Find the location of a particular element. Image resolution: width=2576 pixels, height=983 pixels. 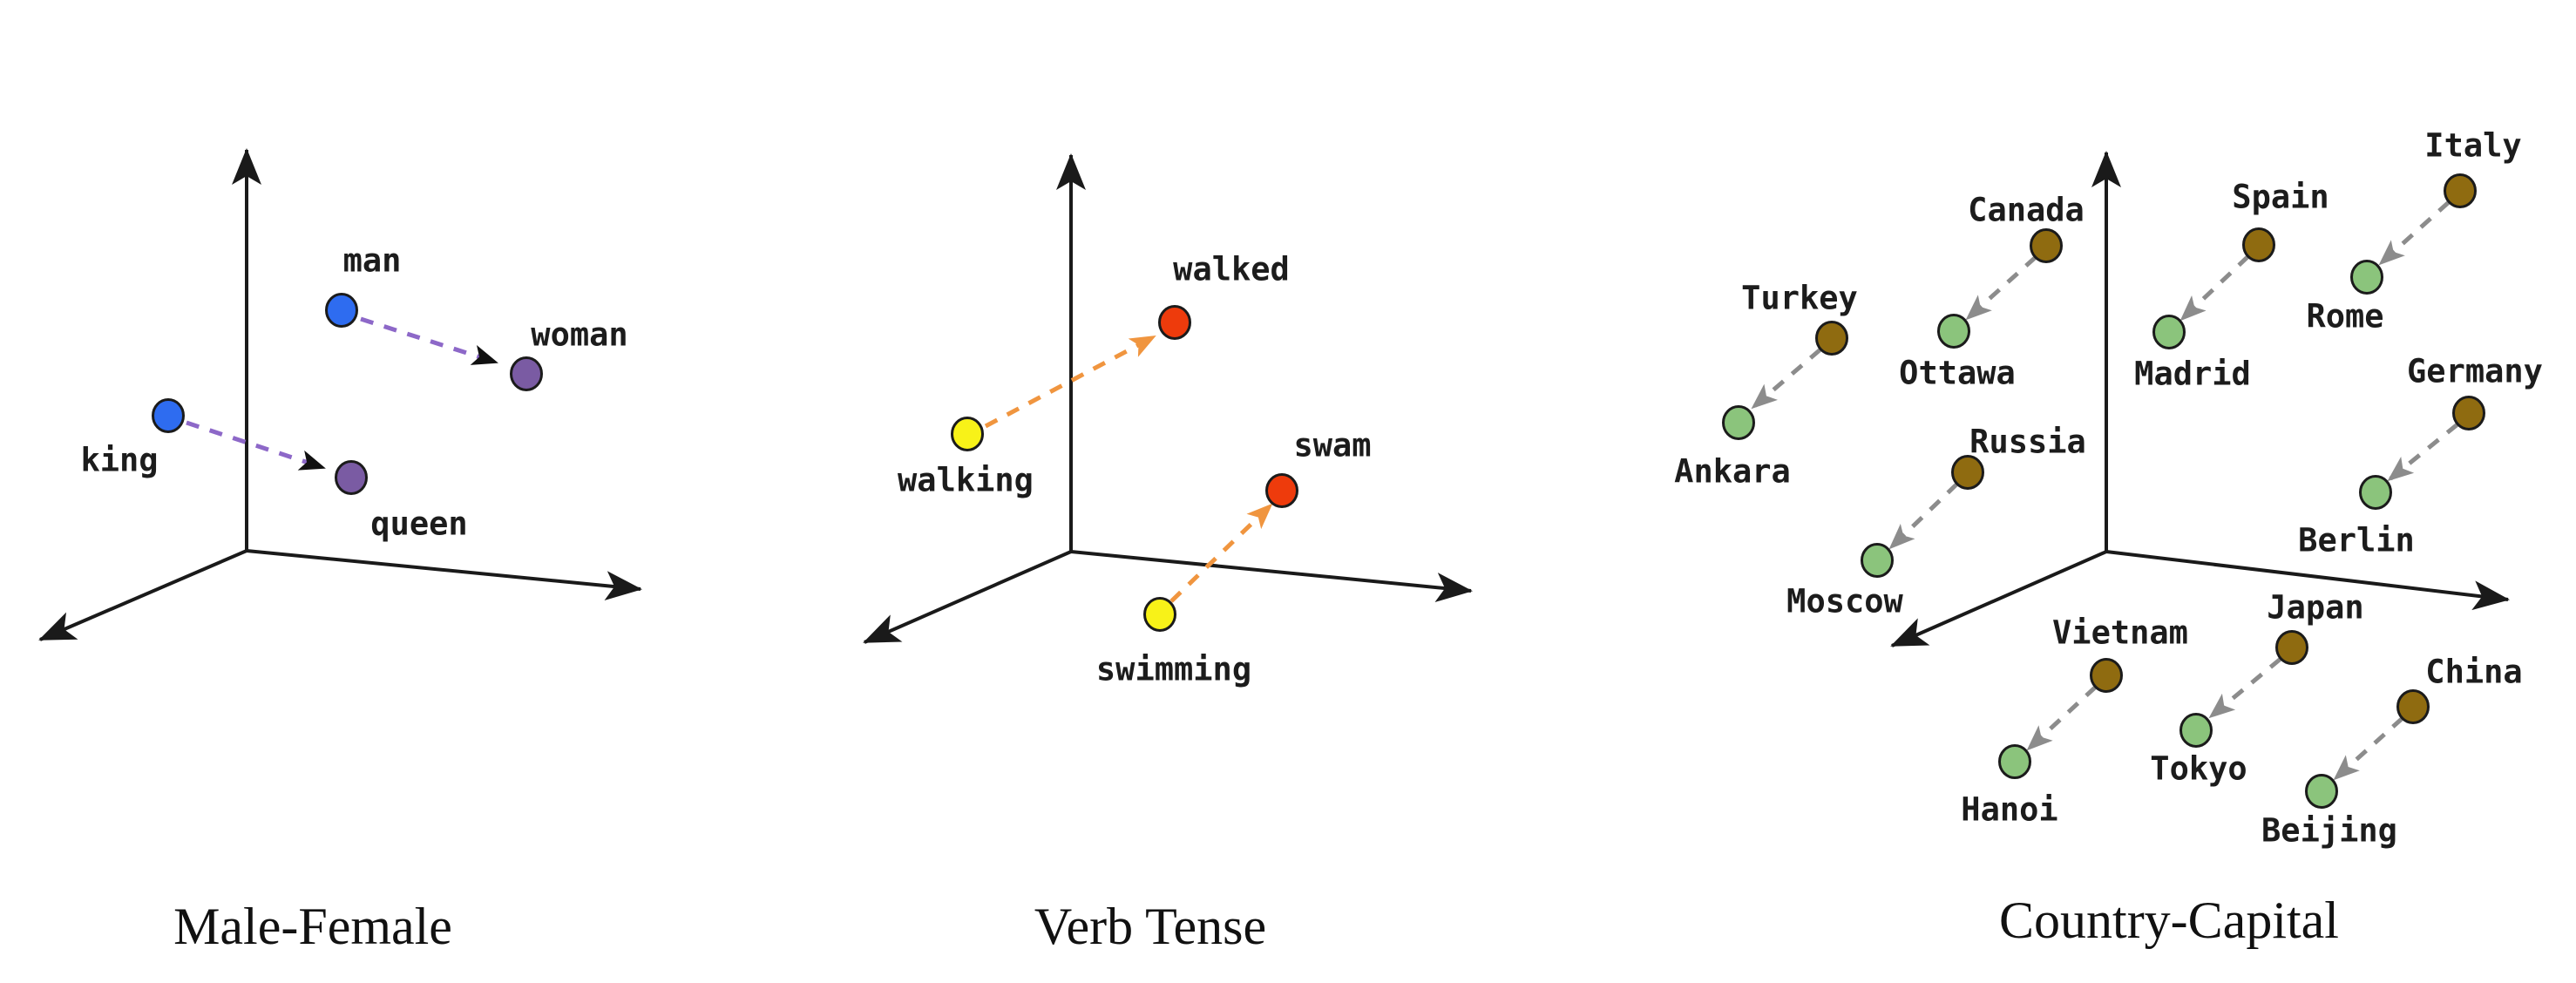

label-moscow: Moscow is located at coordinates (1845, 601).